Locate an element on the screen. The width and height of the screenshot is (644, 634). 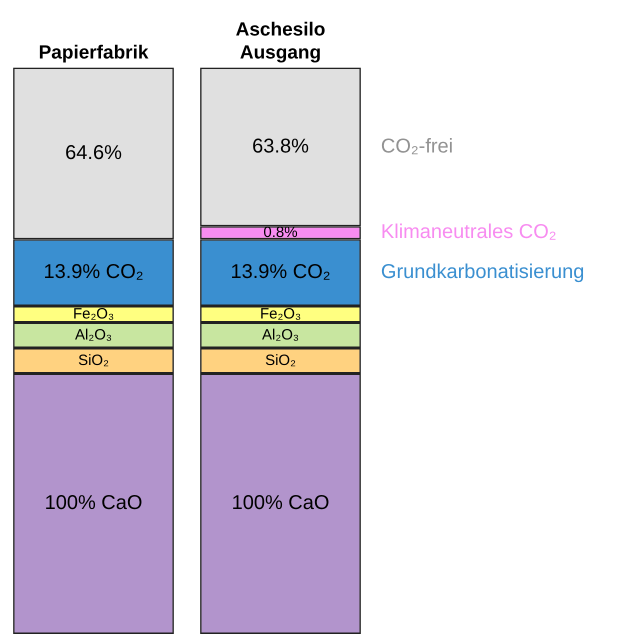
x-tick-label: Papierfabrik is located at coordinates (93, 53).